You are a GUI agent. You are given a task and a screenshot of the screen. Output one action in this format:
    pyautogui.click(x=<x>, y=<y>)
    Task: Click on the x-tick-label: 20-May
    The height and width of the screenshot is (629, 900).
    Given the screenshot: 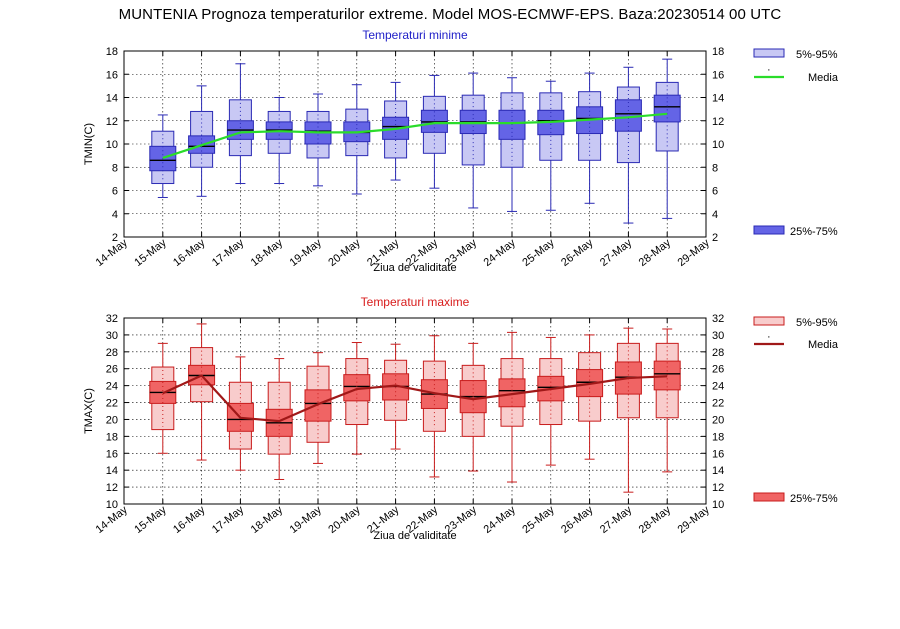 What is the action you would take?
    pyautogui.click(x=344, y=253)
    